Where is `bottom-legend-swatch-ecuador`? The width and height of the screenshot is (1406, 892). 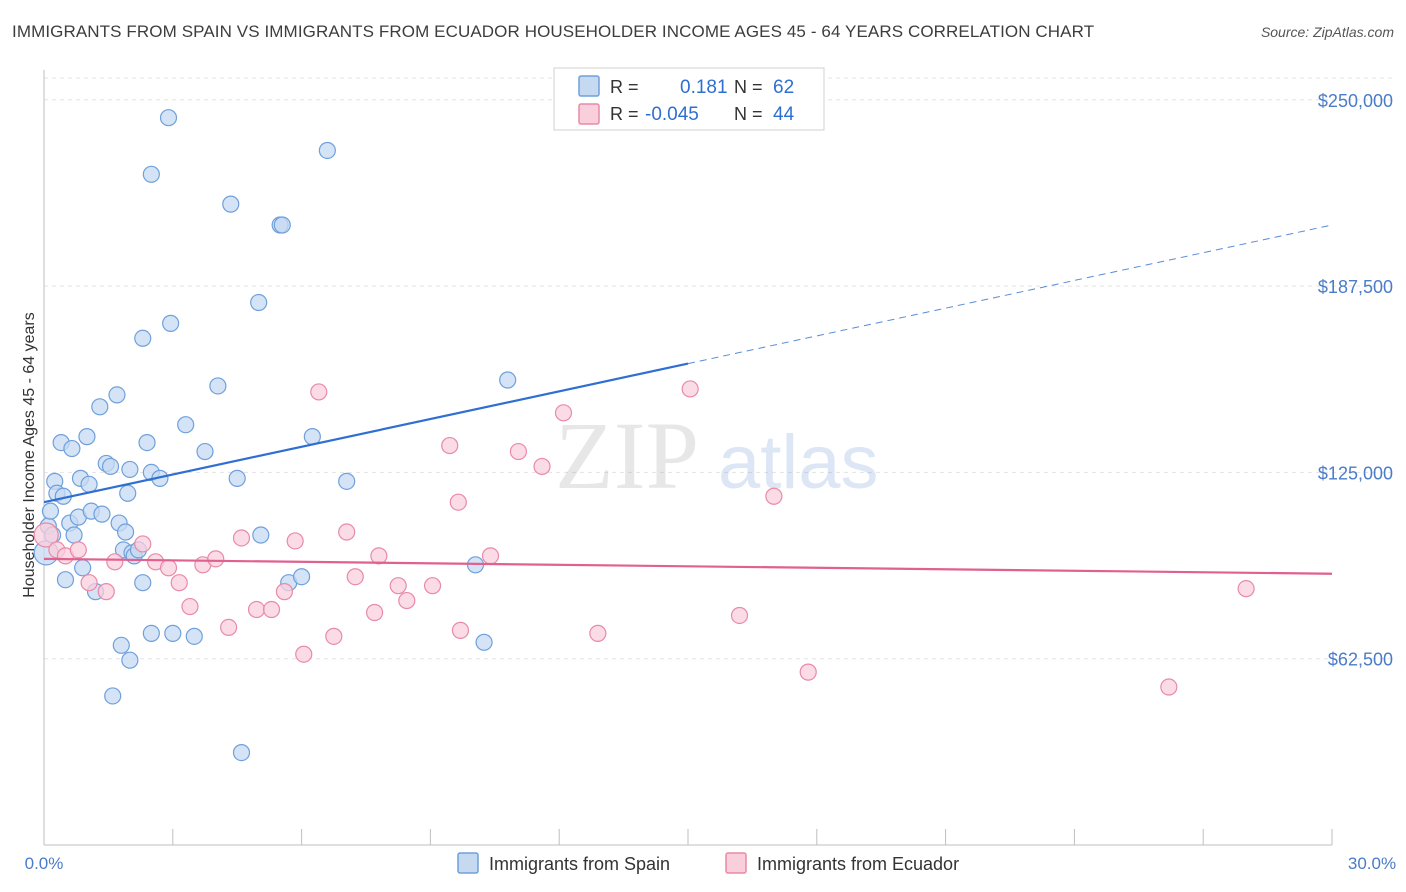
bottom-legend-swatch-ecuador is located at coordinates (736, 863).